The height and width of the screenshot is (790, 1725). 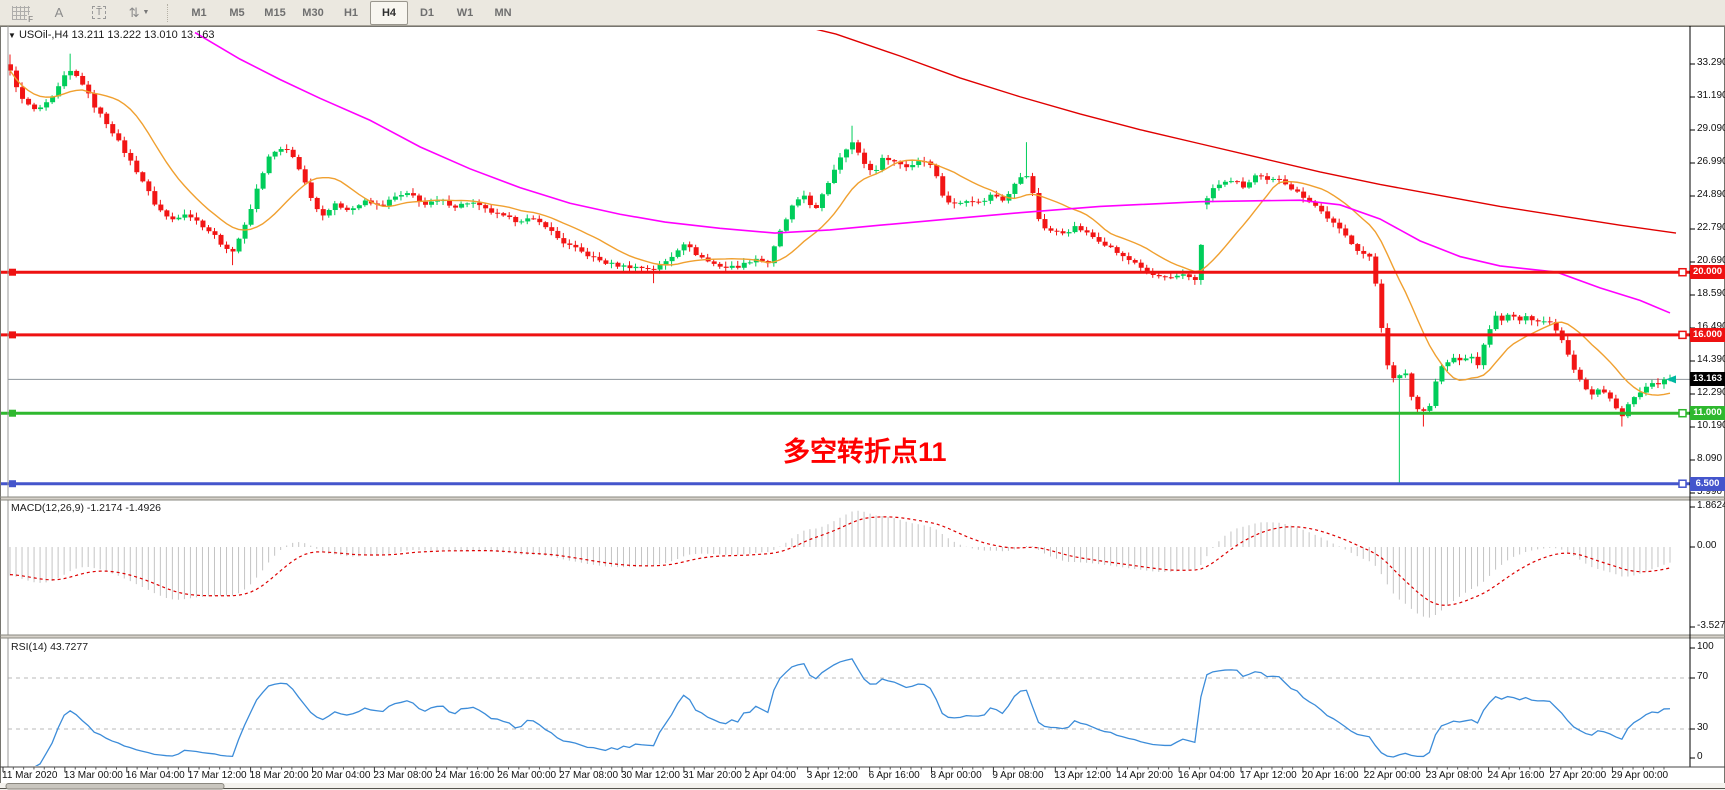 What do you see at coordinates (527, 775) in the screenshot?
I see `time-axis-label: 26 Mar 00:00` at bounding box center [527, 775].